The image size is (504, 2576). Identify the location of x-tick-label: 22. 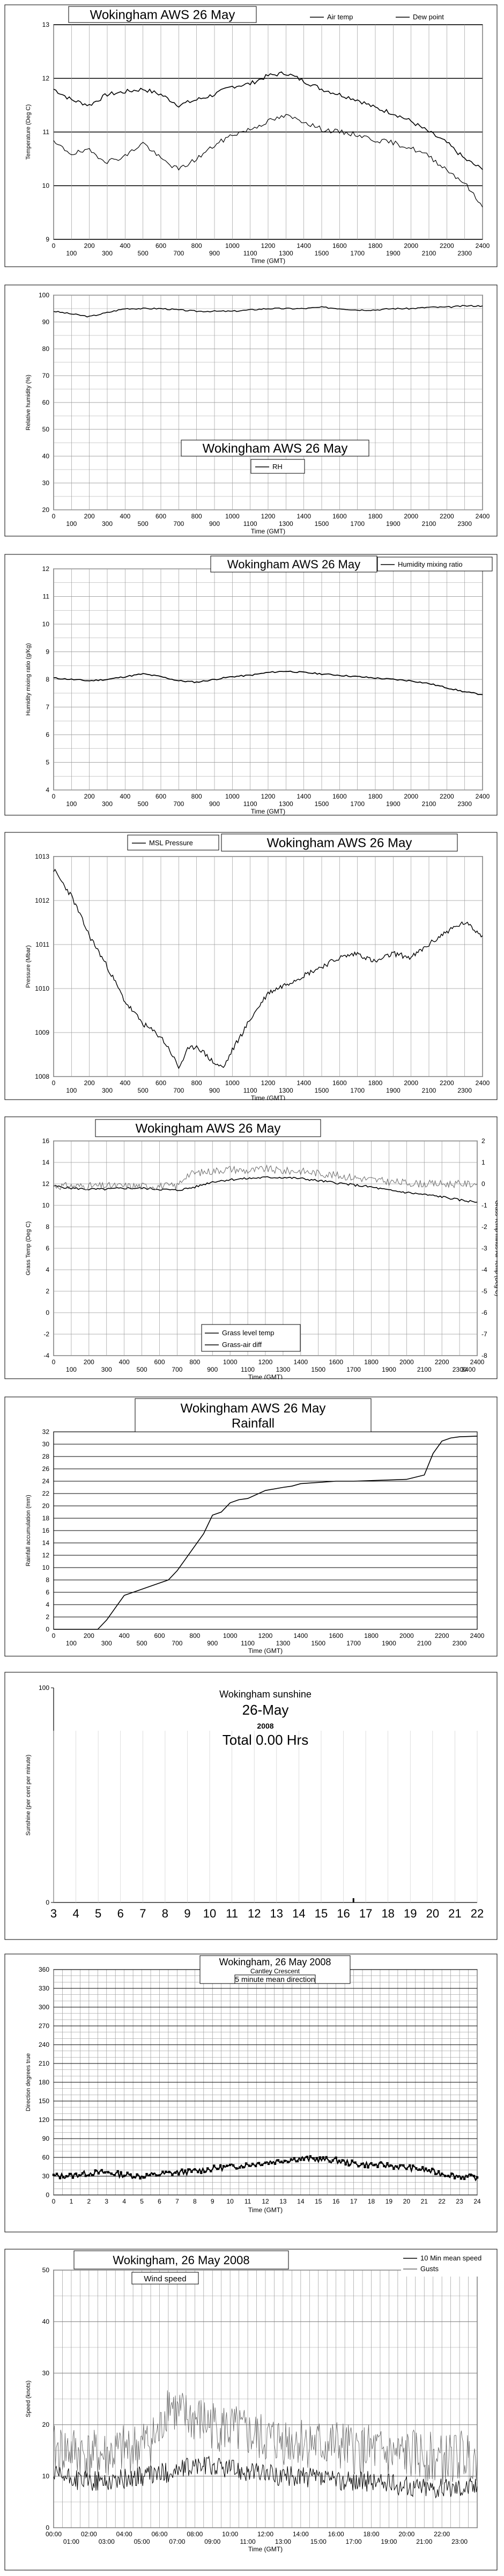
(442, 2201).